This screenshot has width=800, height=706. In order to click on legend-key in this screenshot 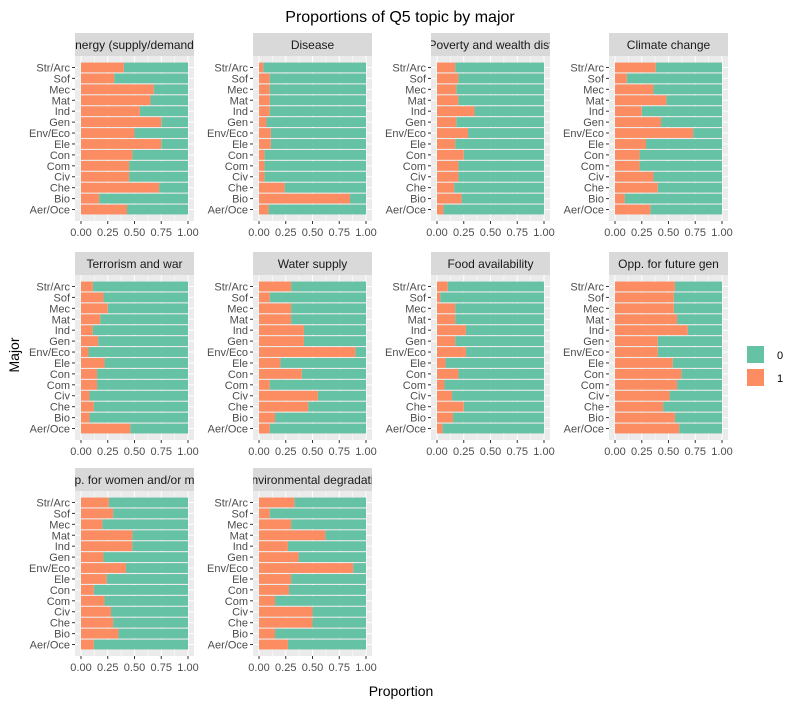, I will do `click(755, 377)`.